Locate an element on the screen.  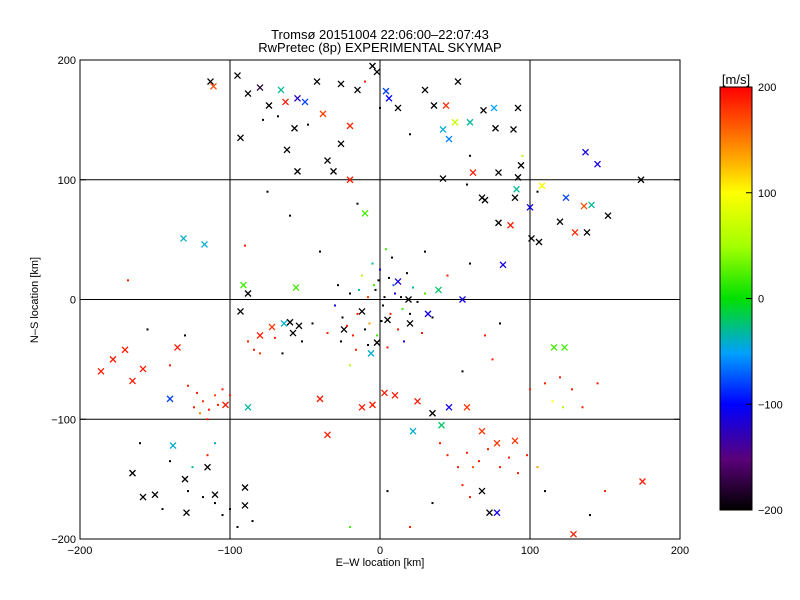
y-tick-label: 0 is located at coordinates (73, 301).